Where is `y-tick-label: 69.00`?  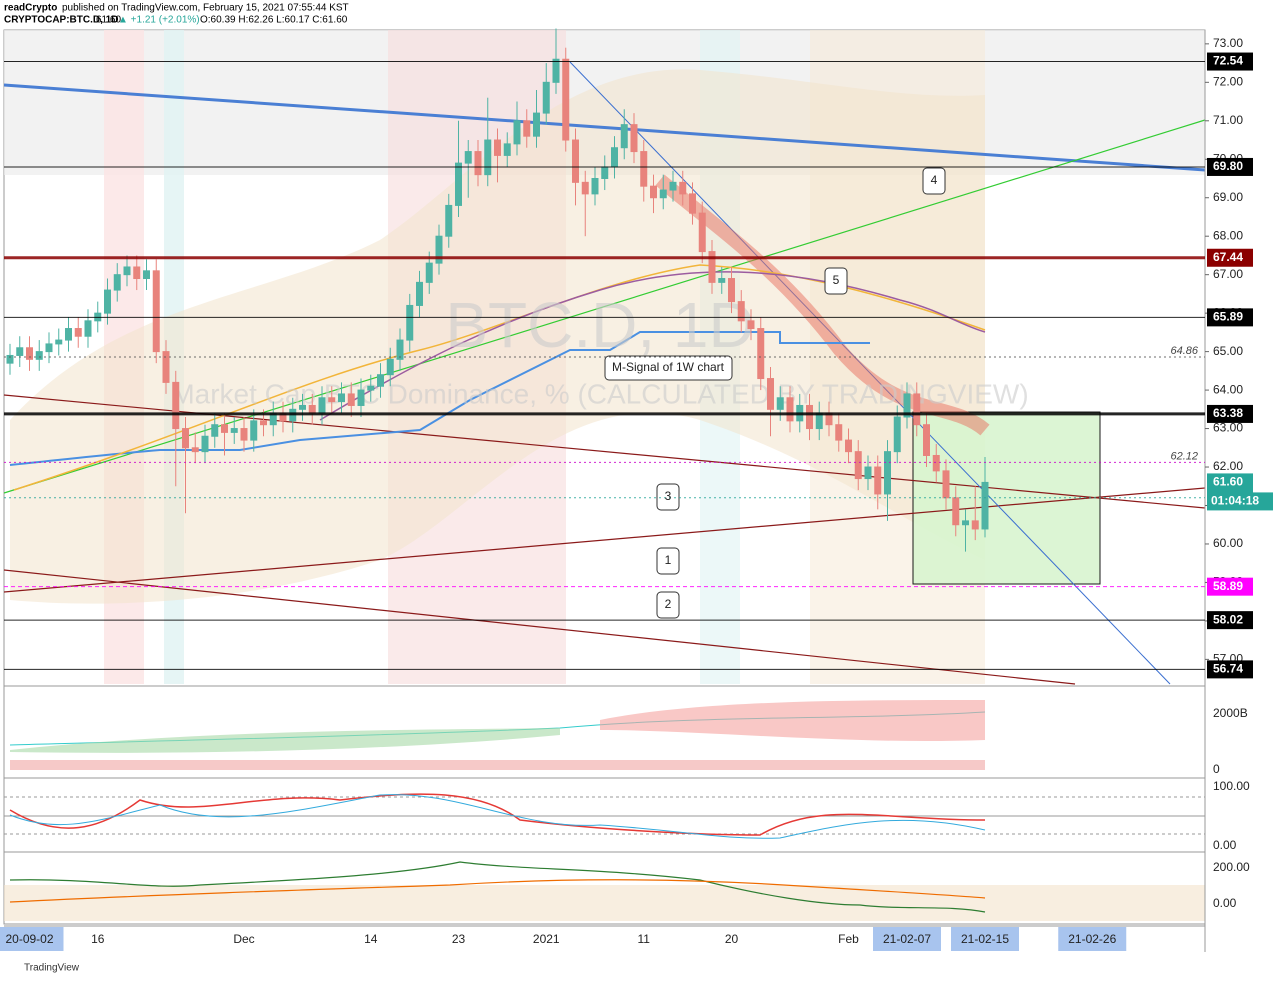 y-tick-label: 69.00 is located at coordinates (1228, 197).